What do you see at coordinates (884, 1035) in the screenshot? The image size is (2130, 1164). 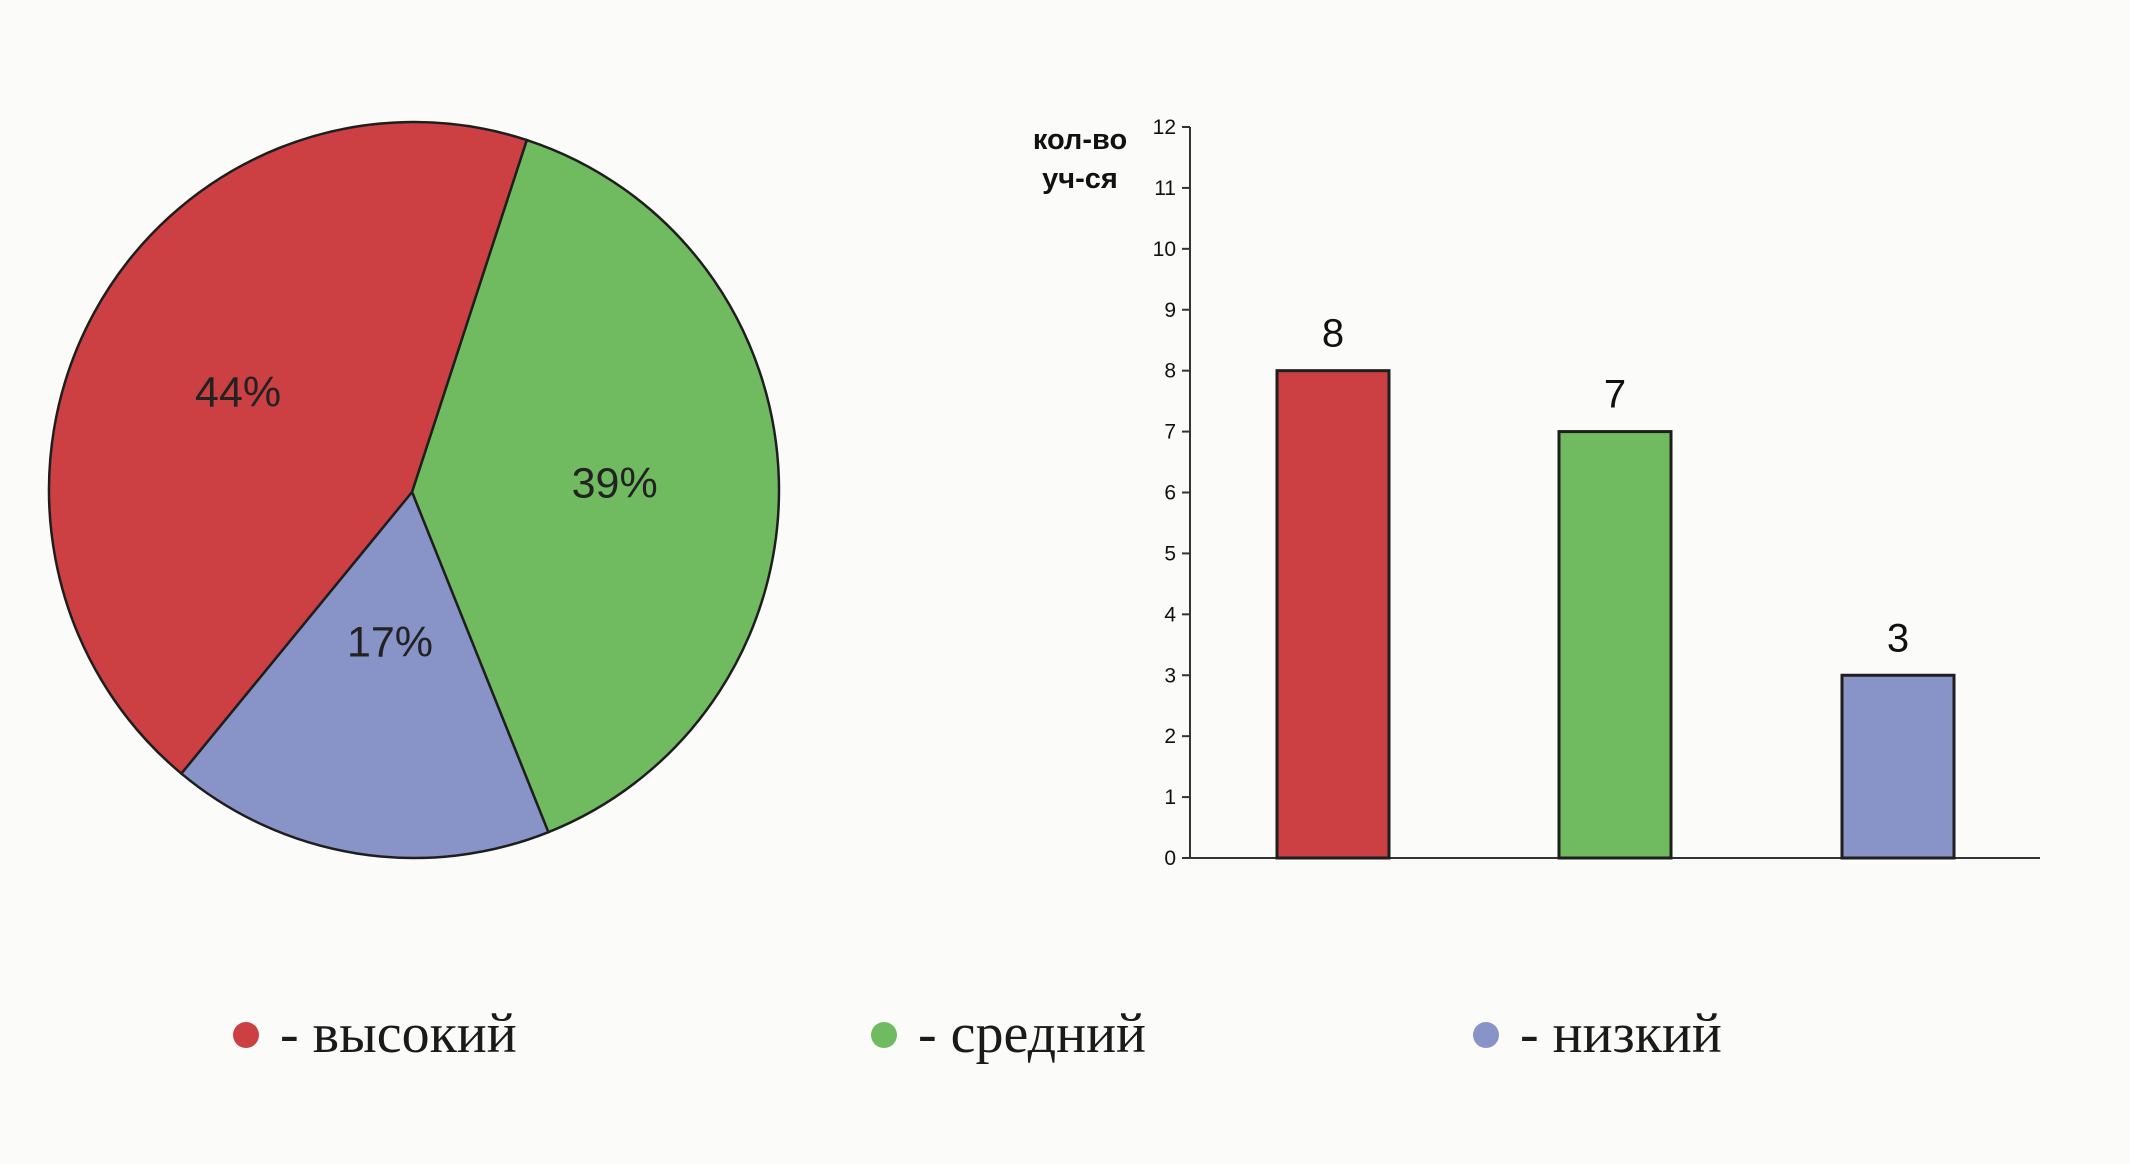 I see `legend-marker-medium` at bounding box center [884, 1035].